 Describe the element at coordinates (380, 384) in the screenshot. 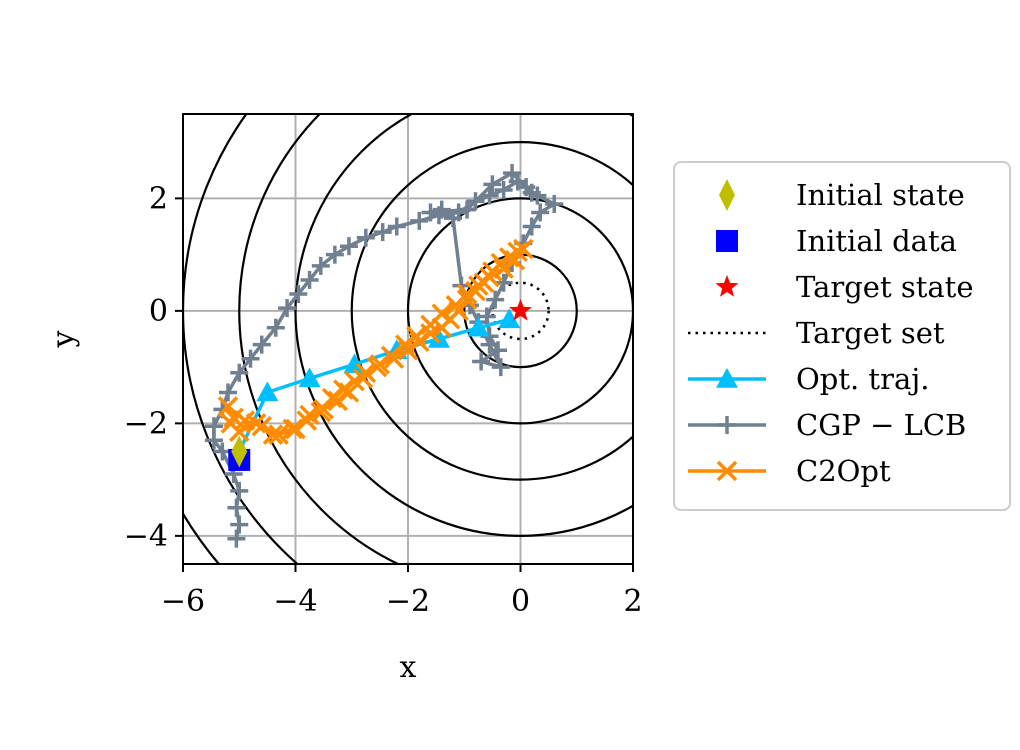

I see `marker-layer` at that location.